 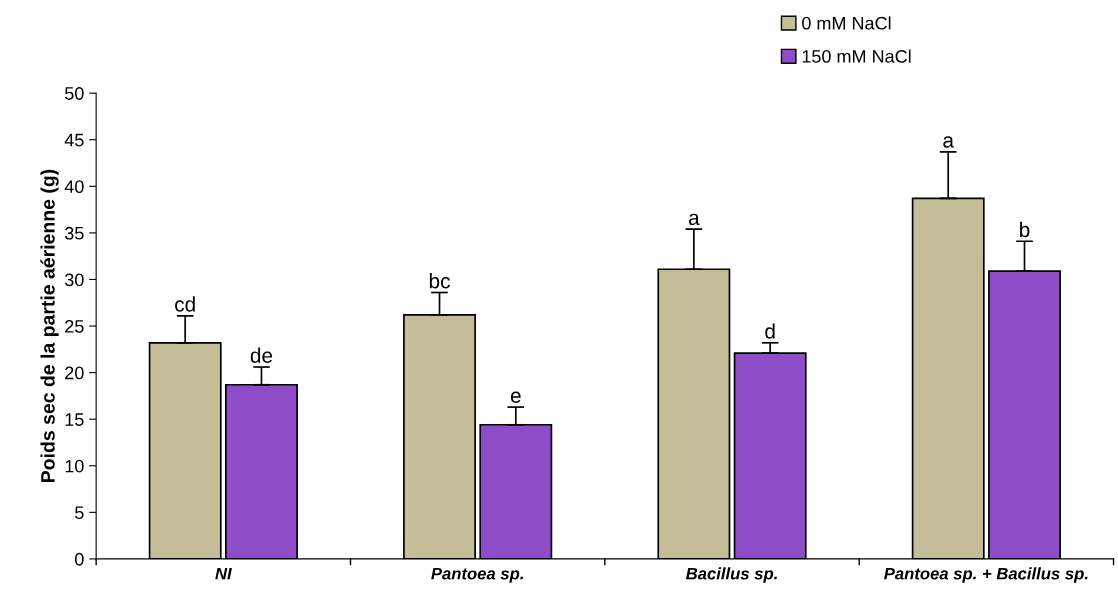 I want to click on annotation: d, so click(x=770, y=331).